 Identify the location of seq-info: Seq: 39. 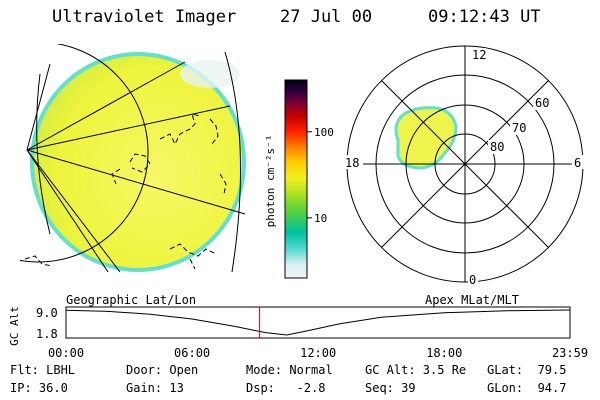
(390, 388).